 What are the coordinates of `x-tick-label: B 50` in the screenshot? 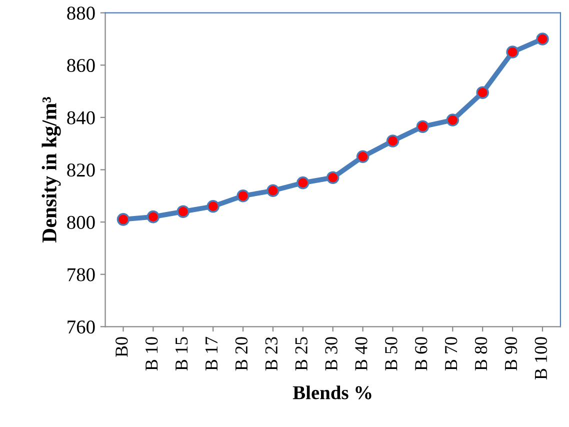 It's located at (391, 353).